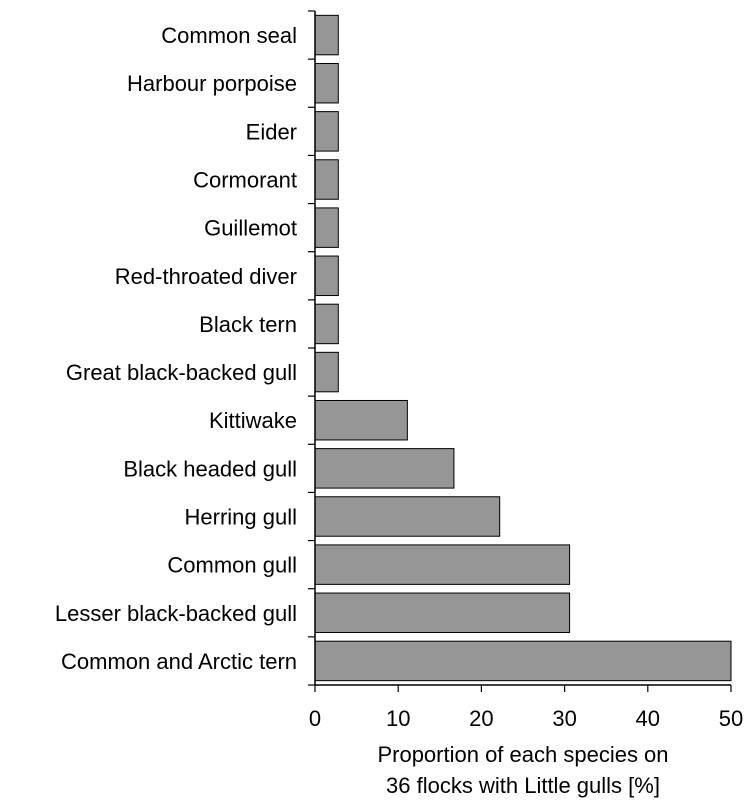 Image resolution: width=744 pixels, height=803 pixels. Describe the element at coordinates (179, 661) in the screenshot. I see `category-label-common-and-arctic-tern: Common and Arctic tern` at that location.